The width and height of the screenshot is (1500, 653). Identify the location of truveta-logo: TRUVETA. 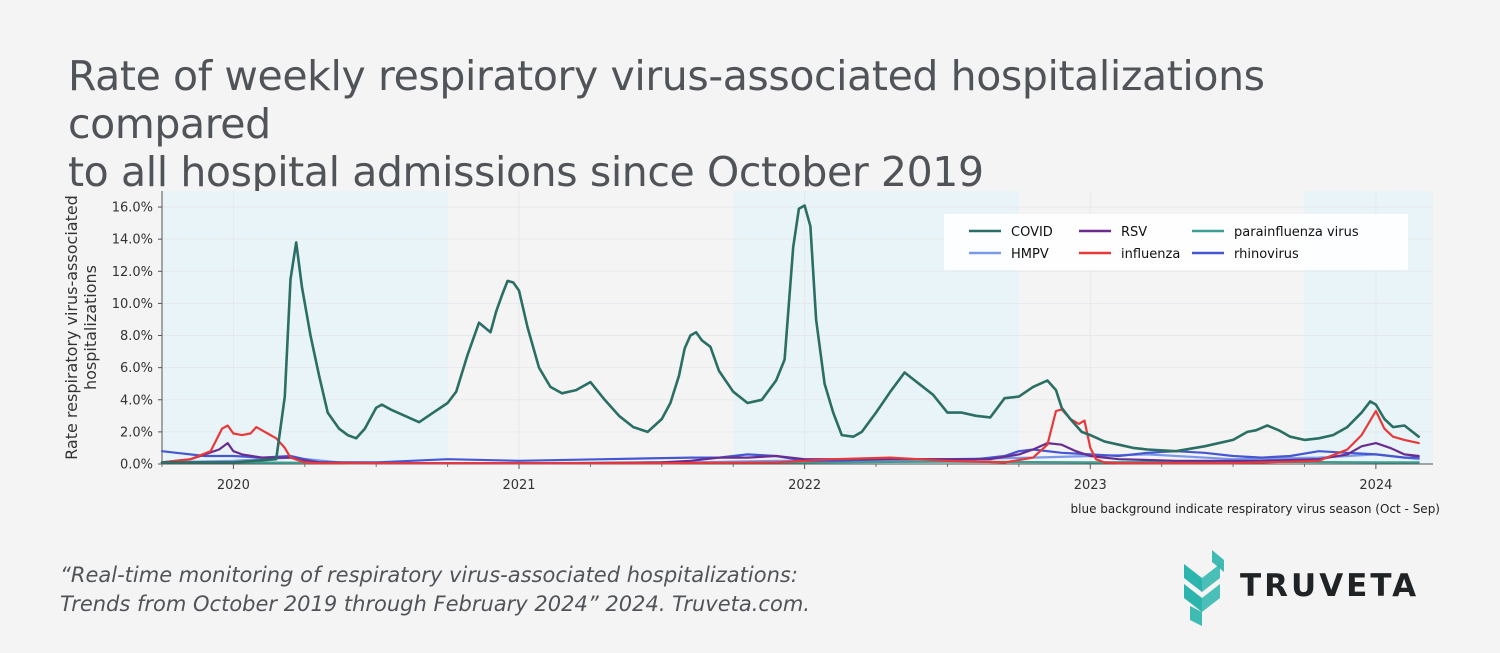
(1317, 587).